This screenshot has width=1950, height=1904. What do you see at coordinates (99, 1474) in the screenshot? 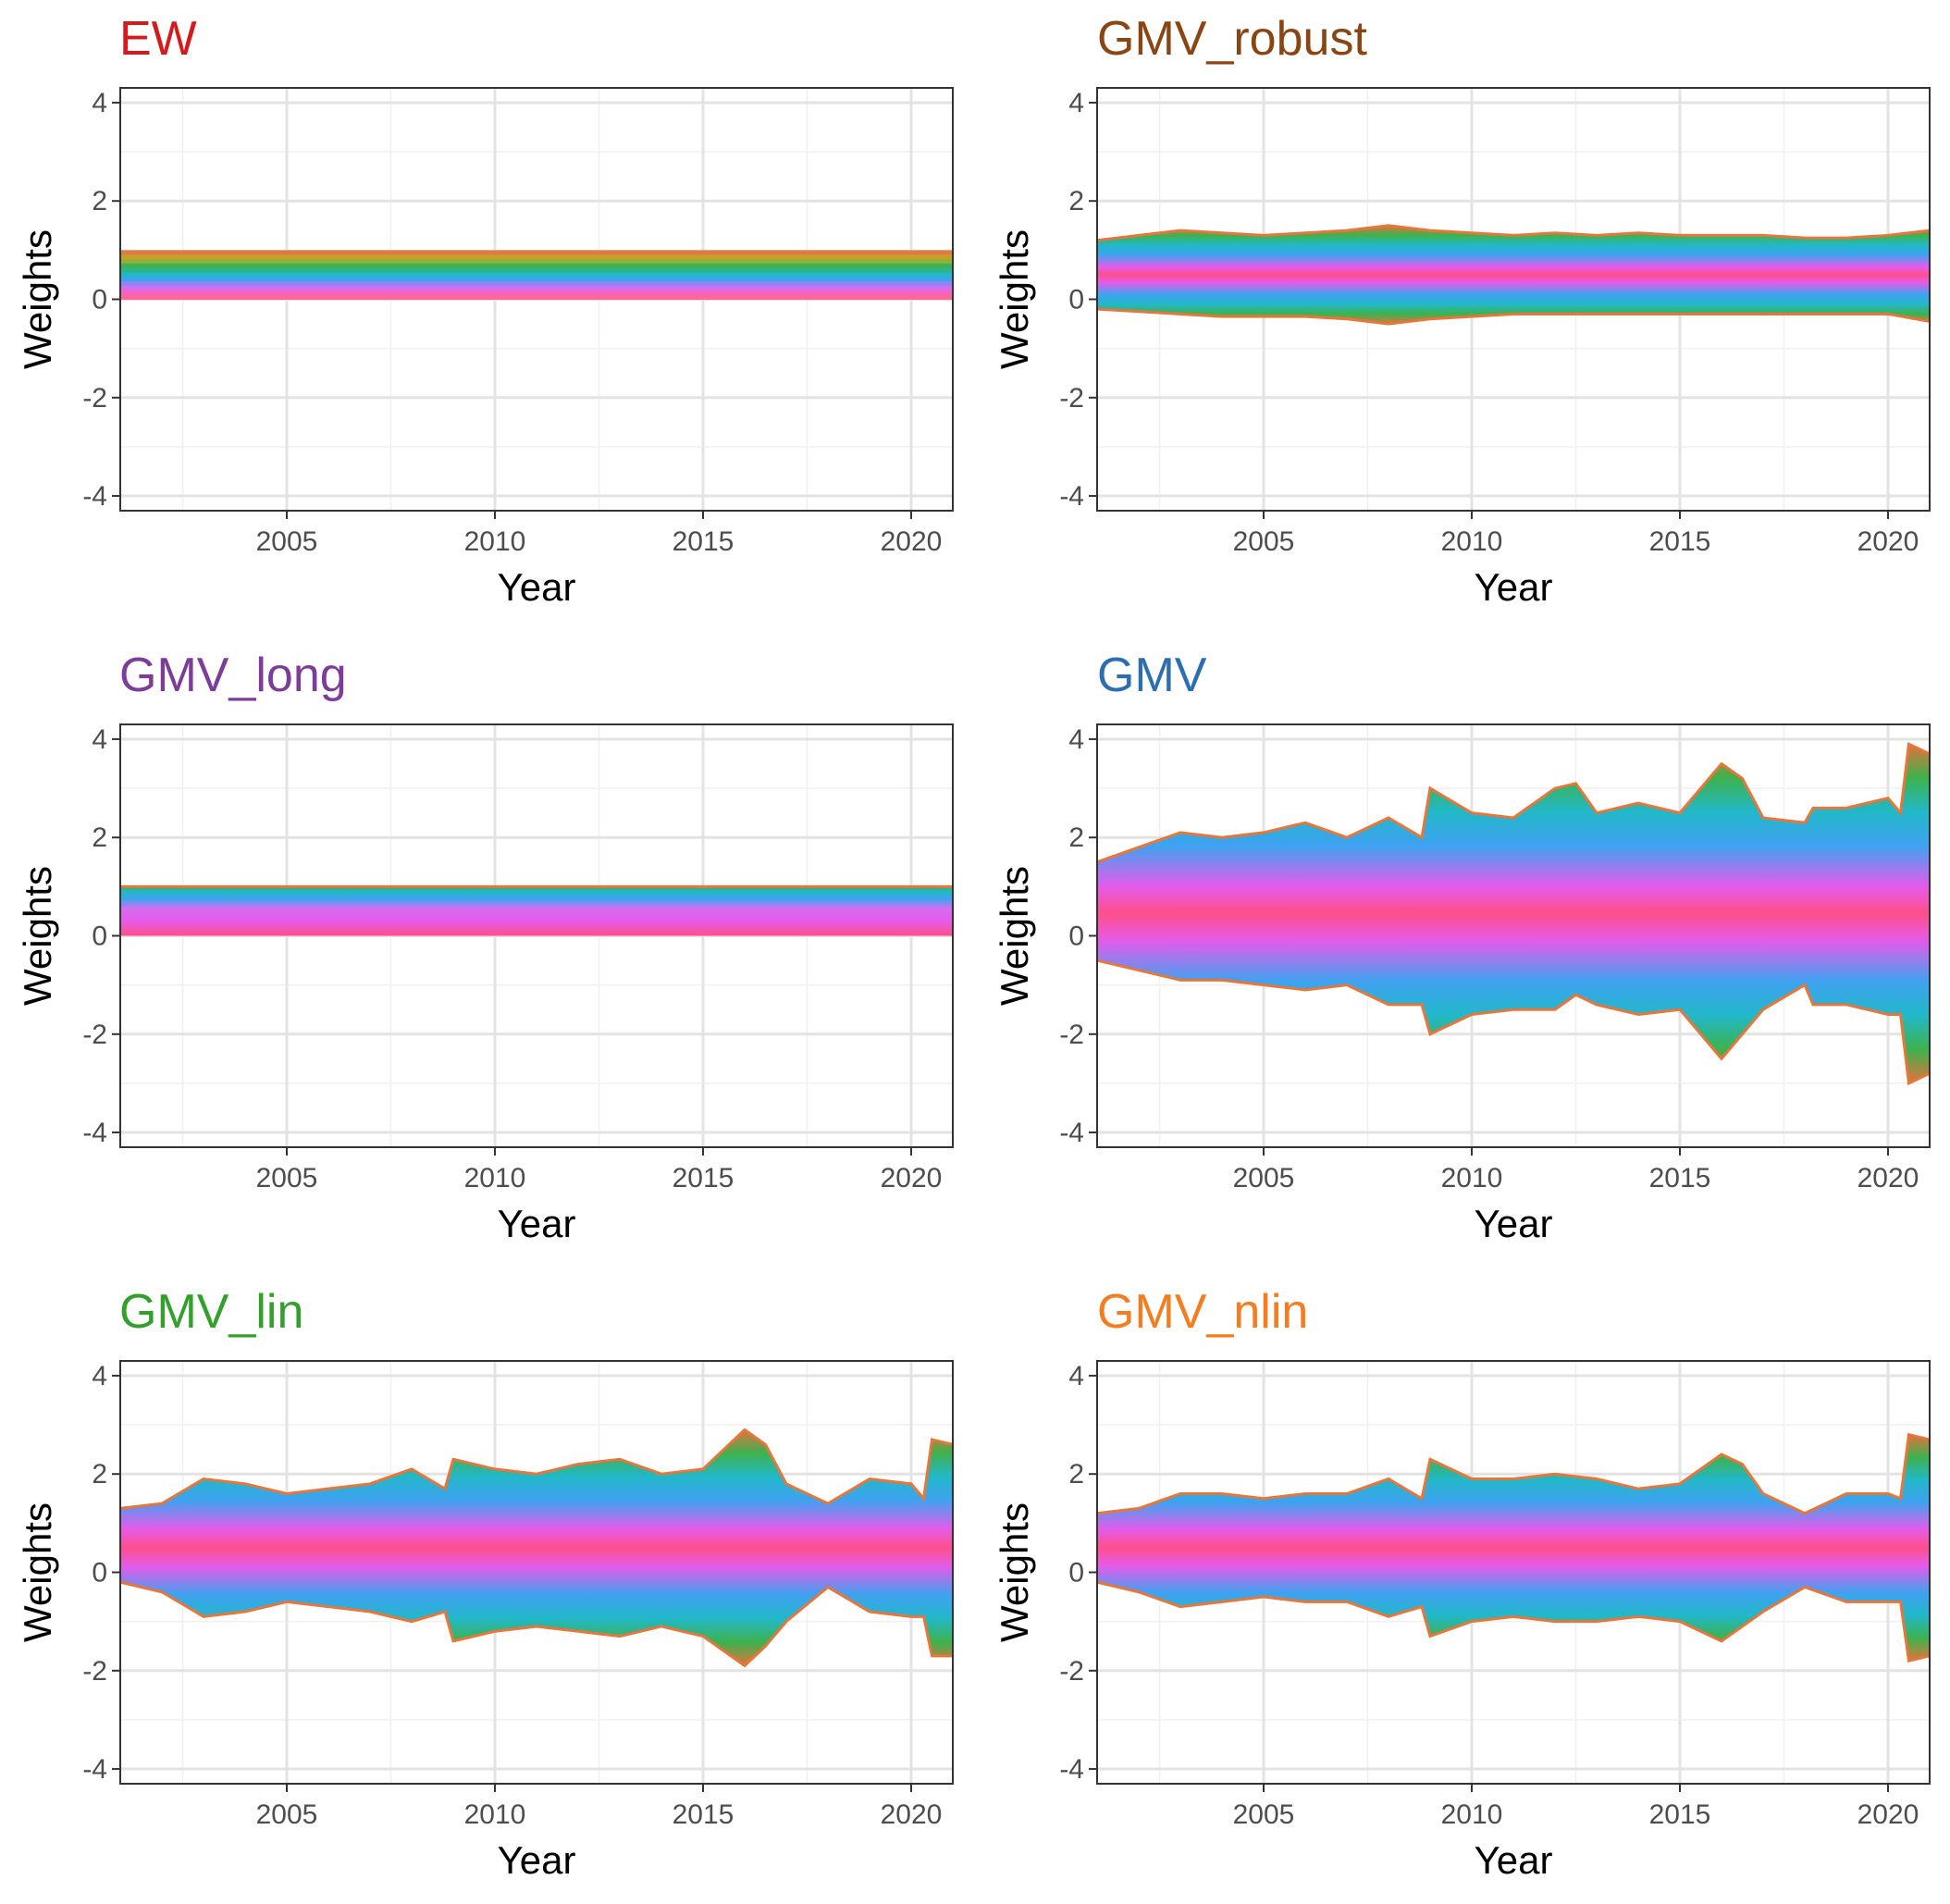
I see `gmv-lin-y-tick-label: 2` at bounding box center [99, 1474].